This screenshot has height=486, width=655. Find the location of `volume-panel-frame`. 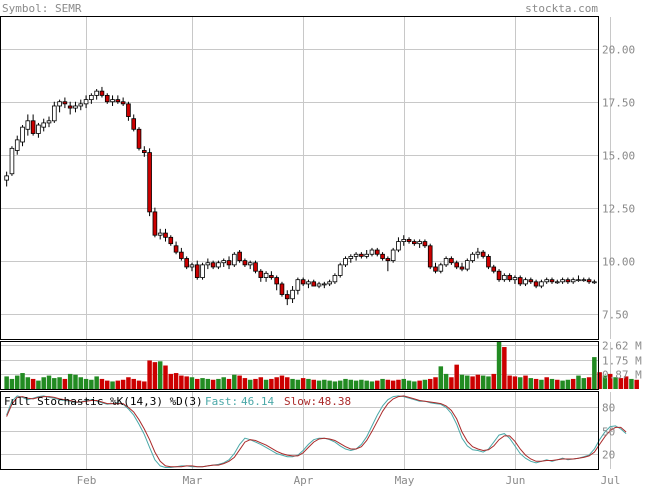

volume-panel-frame is located at coordinates (299, 365).